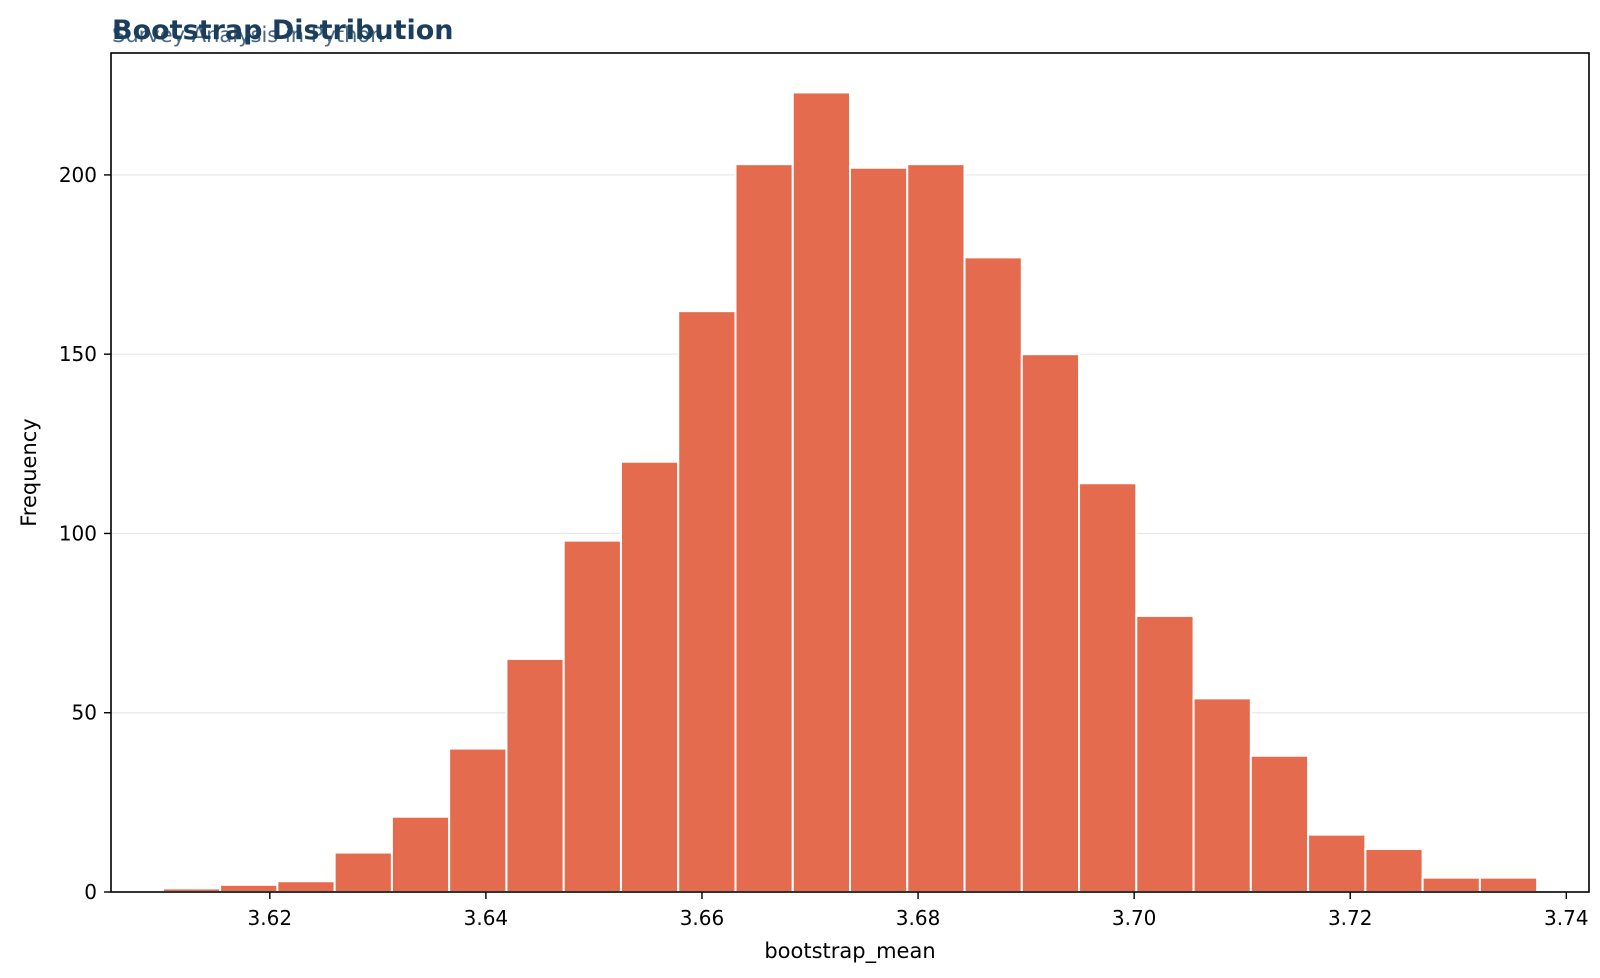 The image size is (1600, 978). Describe the element at coordinates (1134, 918) in the screenshot. I see `x-tick-label: 3.70` at that location.